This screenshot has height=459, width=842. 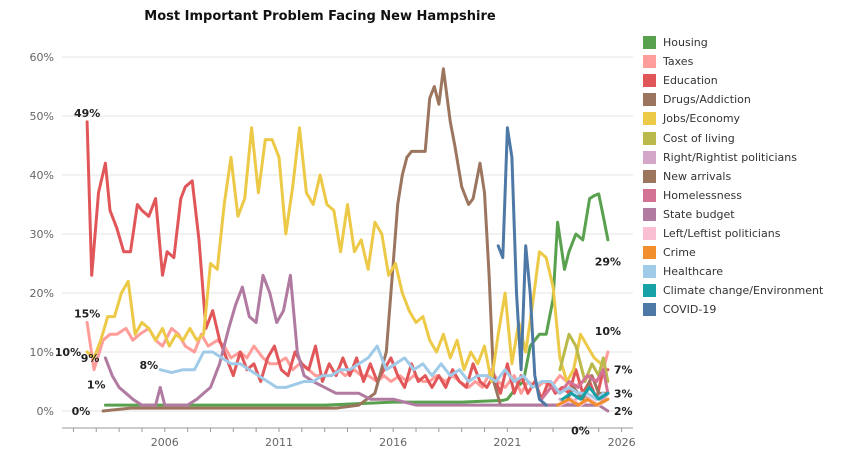 What do you see at coordinates (699, 138) in the screenshot?
I see `legend-label: Cost of living` at bounding box center [699, 138].